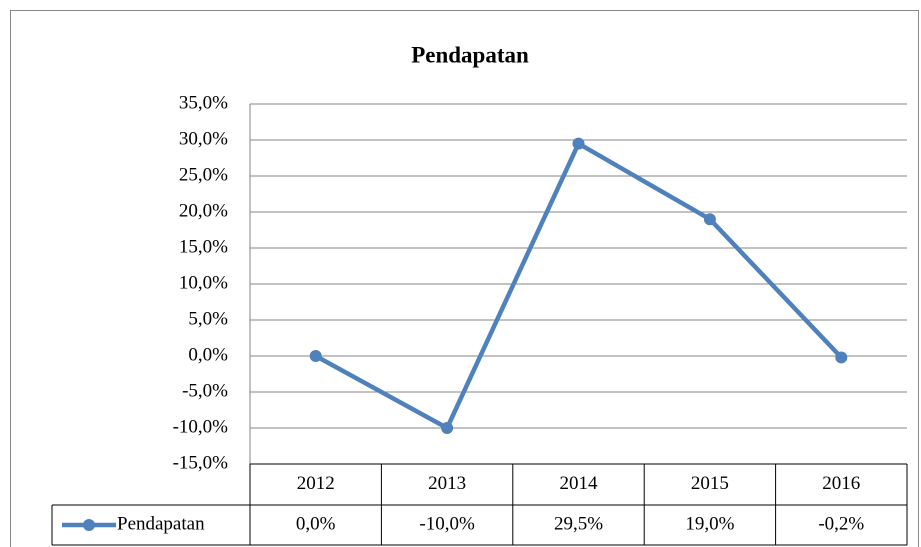 The height and width of the screenshot is (547, 921). I want to click on x-tick-label: 2015, so click(710, 483).